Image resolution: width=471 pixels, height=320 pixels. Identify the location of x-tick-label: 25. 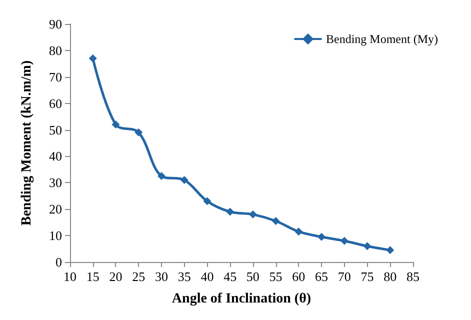
(139, 276).